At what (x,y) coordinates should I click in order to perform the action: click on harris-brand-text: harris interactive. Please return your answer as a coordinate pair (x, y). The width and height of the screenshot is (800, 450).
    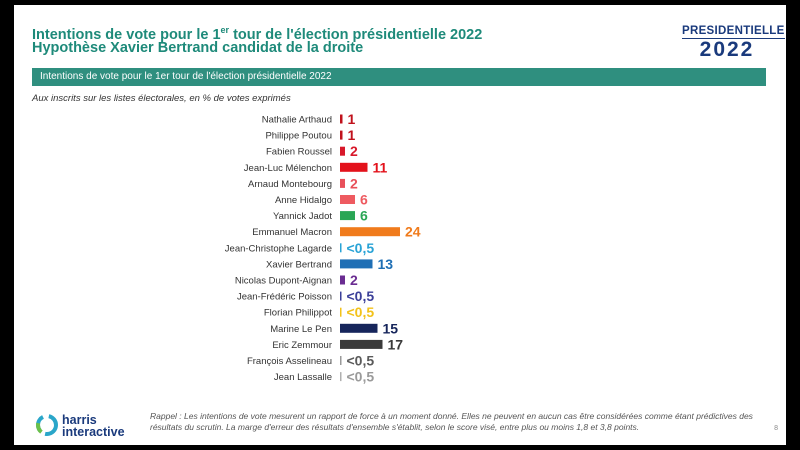
    Looking at the image, I should click on (93, 426).